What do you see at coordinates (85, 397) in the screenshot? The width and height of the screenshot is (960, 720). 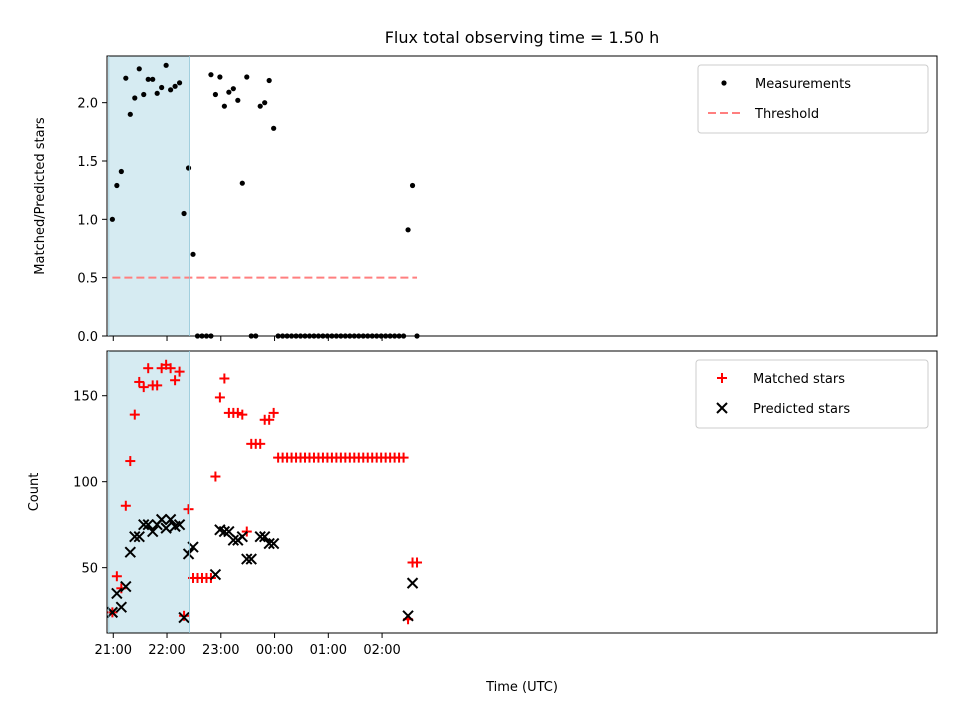 I see `y-tick-label: 150` at bounding box center [85, 397].